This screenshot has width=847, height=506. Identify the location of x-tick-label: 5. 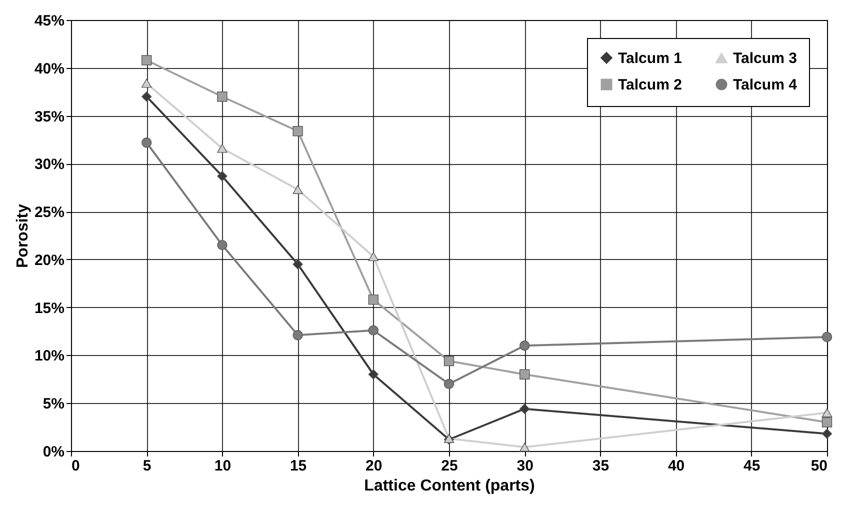
(147, 466).